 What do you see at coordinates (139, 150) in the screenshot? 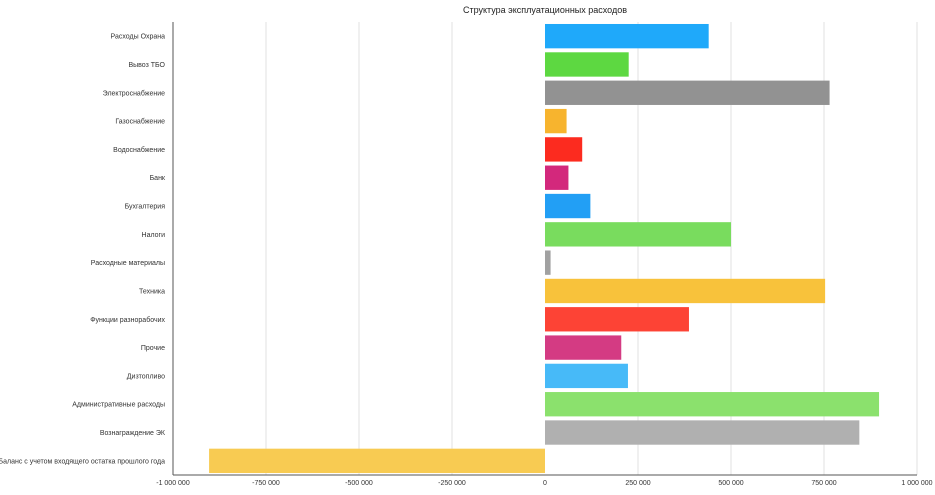
I see `category-label: Водоснабжение` at bounding box center [139, 150].